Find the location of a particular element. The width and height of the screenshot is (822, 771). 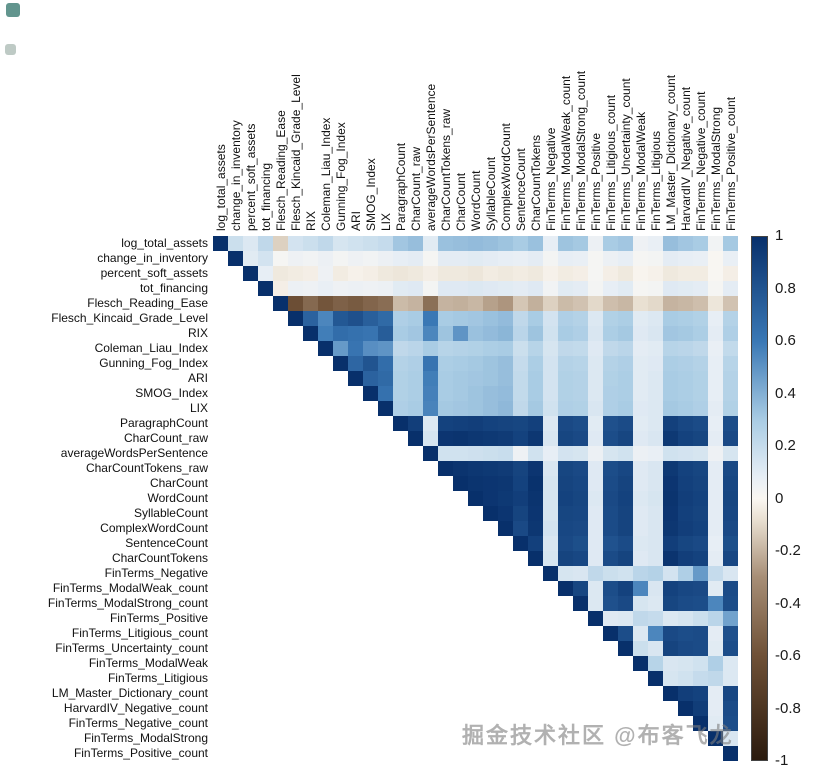

colorbar-tick-label: 1 is located at coordinates (779, 235).